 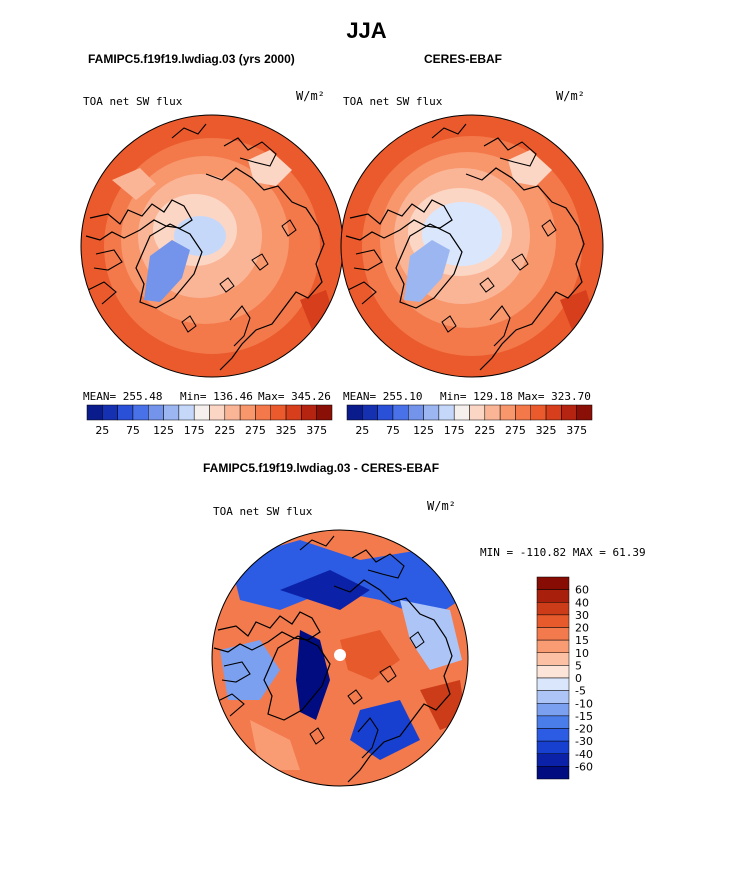 I want to click on right-mean-stat: MEAN= 255.10, so click(x=383, y=396).